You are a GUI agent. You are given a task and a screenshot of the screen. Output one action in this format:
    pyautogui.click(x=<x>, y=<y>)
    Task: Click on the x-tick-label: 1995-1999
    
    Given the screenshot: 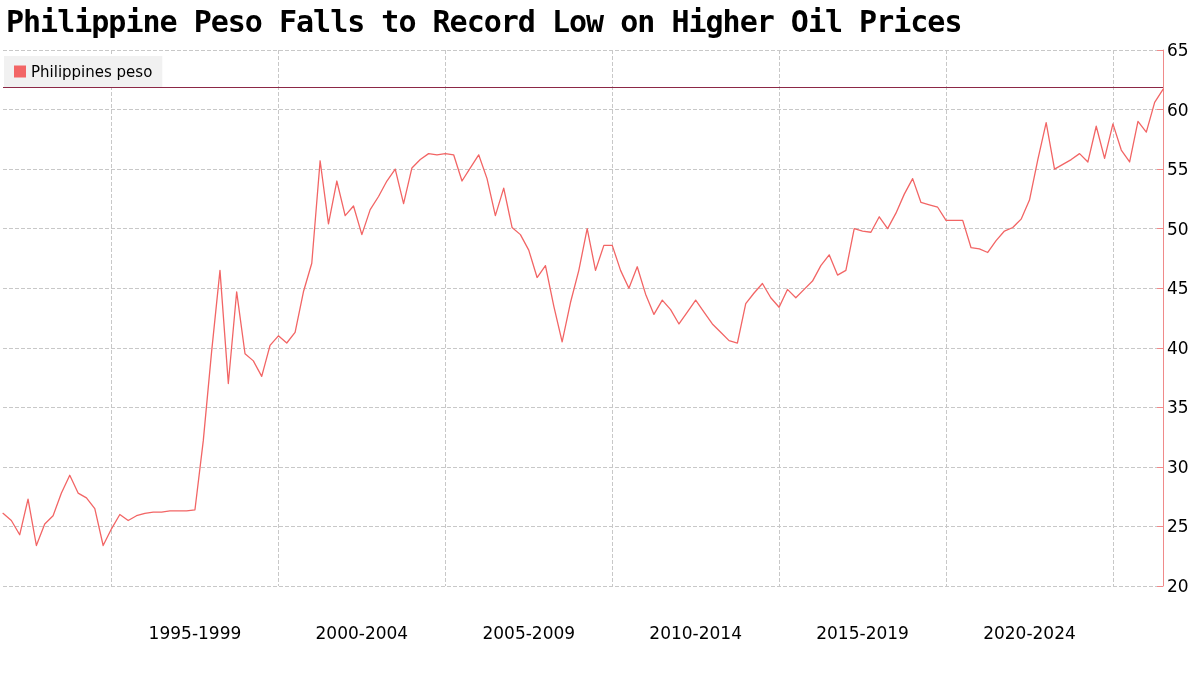 What is the action you would take?
    pyautogui.click(x=195, y=632)
    